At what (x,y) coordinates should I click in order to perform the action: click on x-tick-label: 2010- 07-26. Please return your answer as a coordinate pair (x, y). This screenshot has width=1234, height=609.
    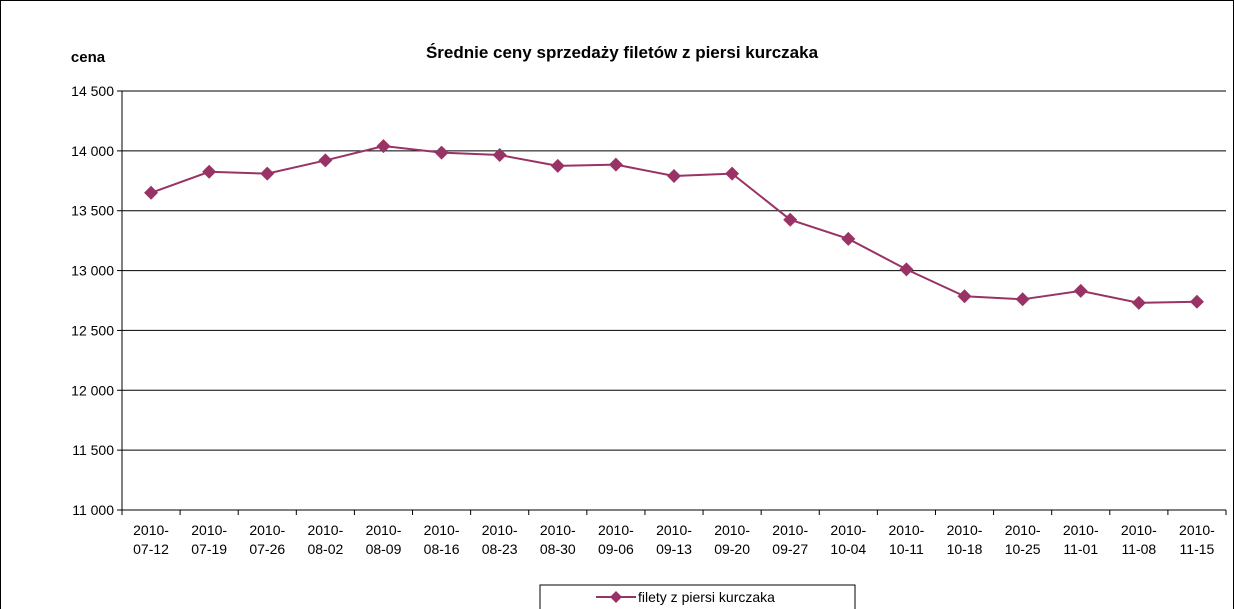
    Looking at the image, I should click on (267, 539).